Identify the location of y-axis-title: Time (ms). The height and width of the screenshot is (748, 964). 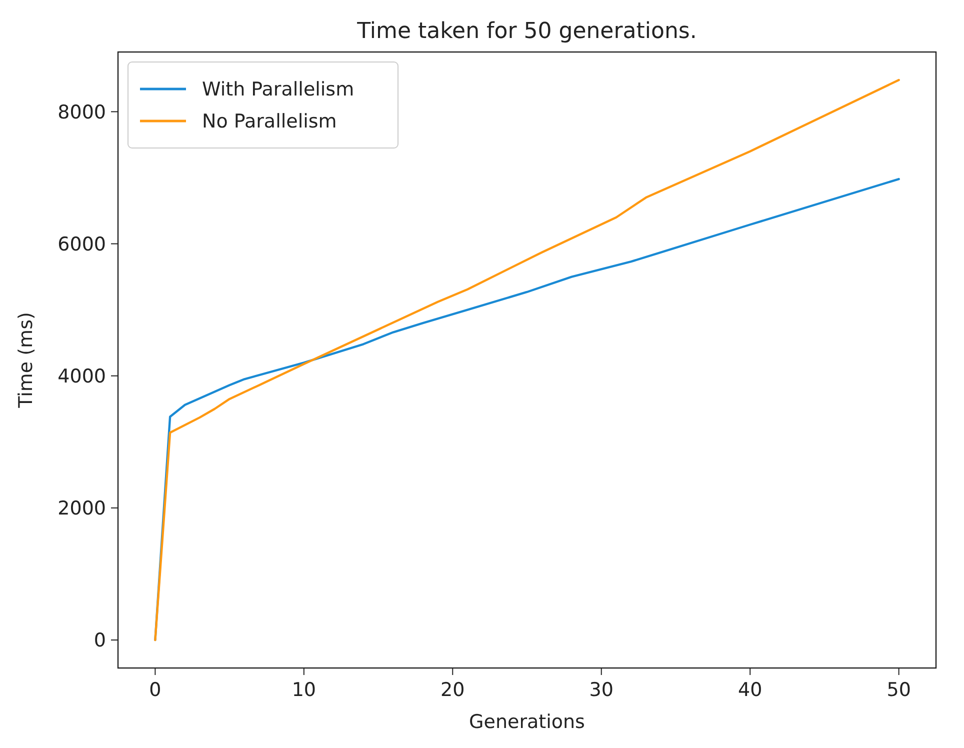
(26, 360).